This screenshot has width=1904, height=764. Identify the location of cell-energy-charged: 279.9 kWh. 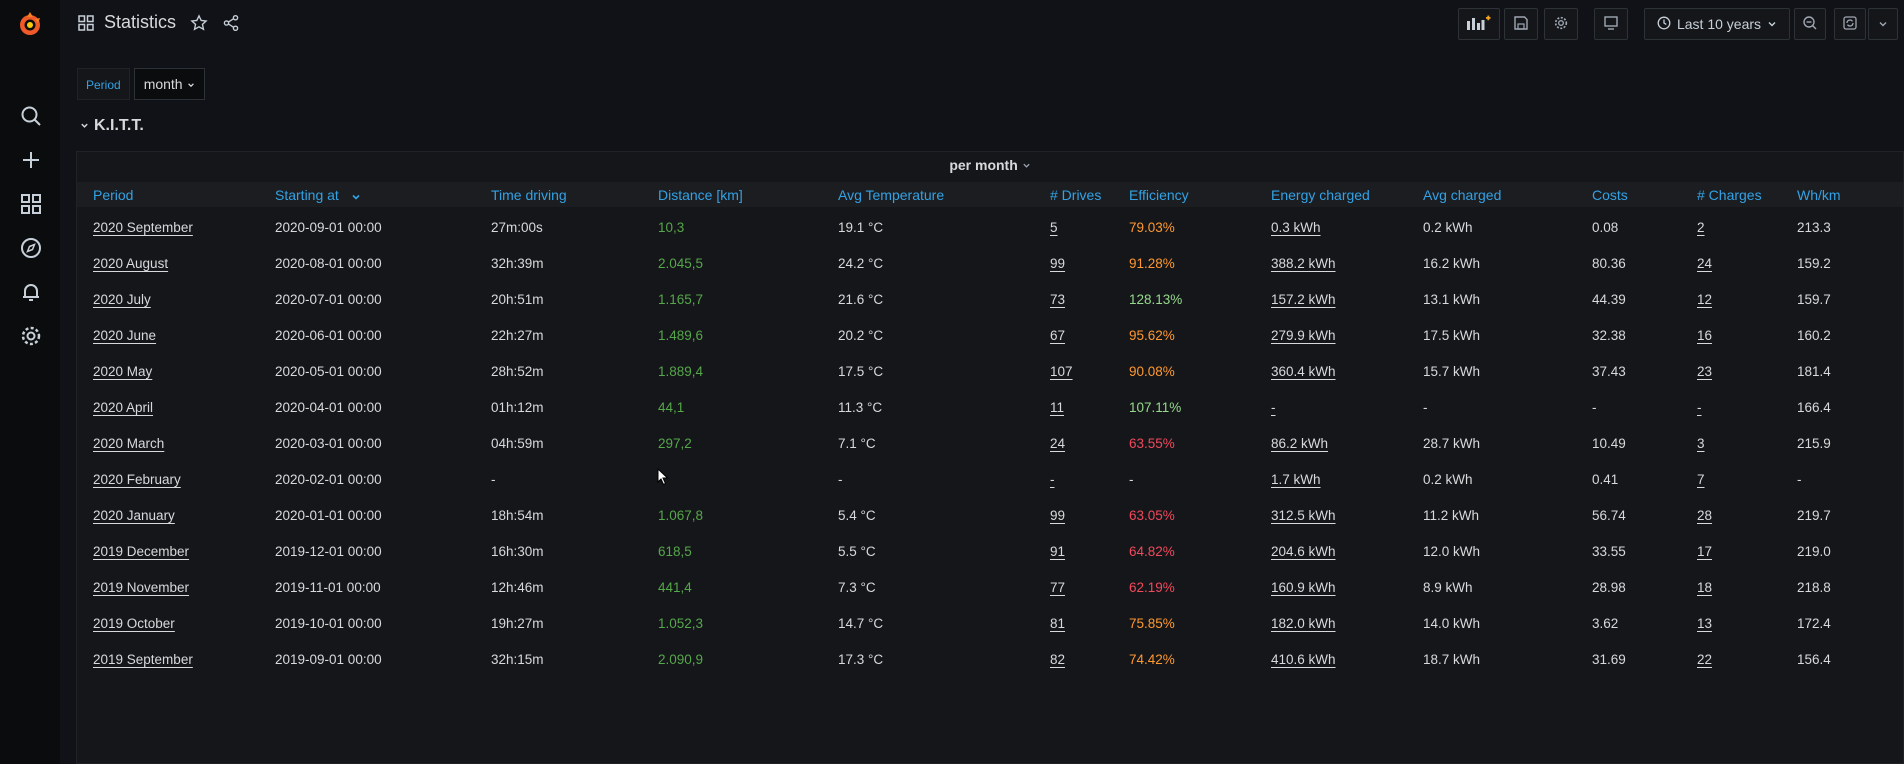
(1303, 335).